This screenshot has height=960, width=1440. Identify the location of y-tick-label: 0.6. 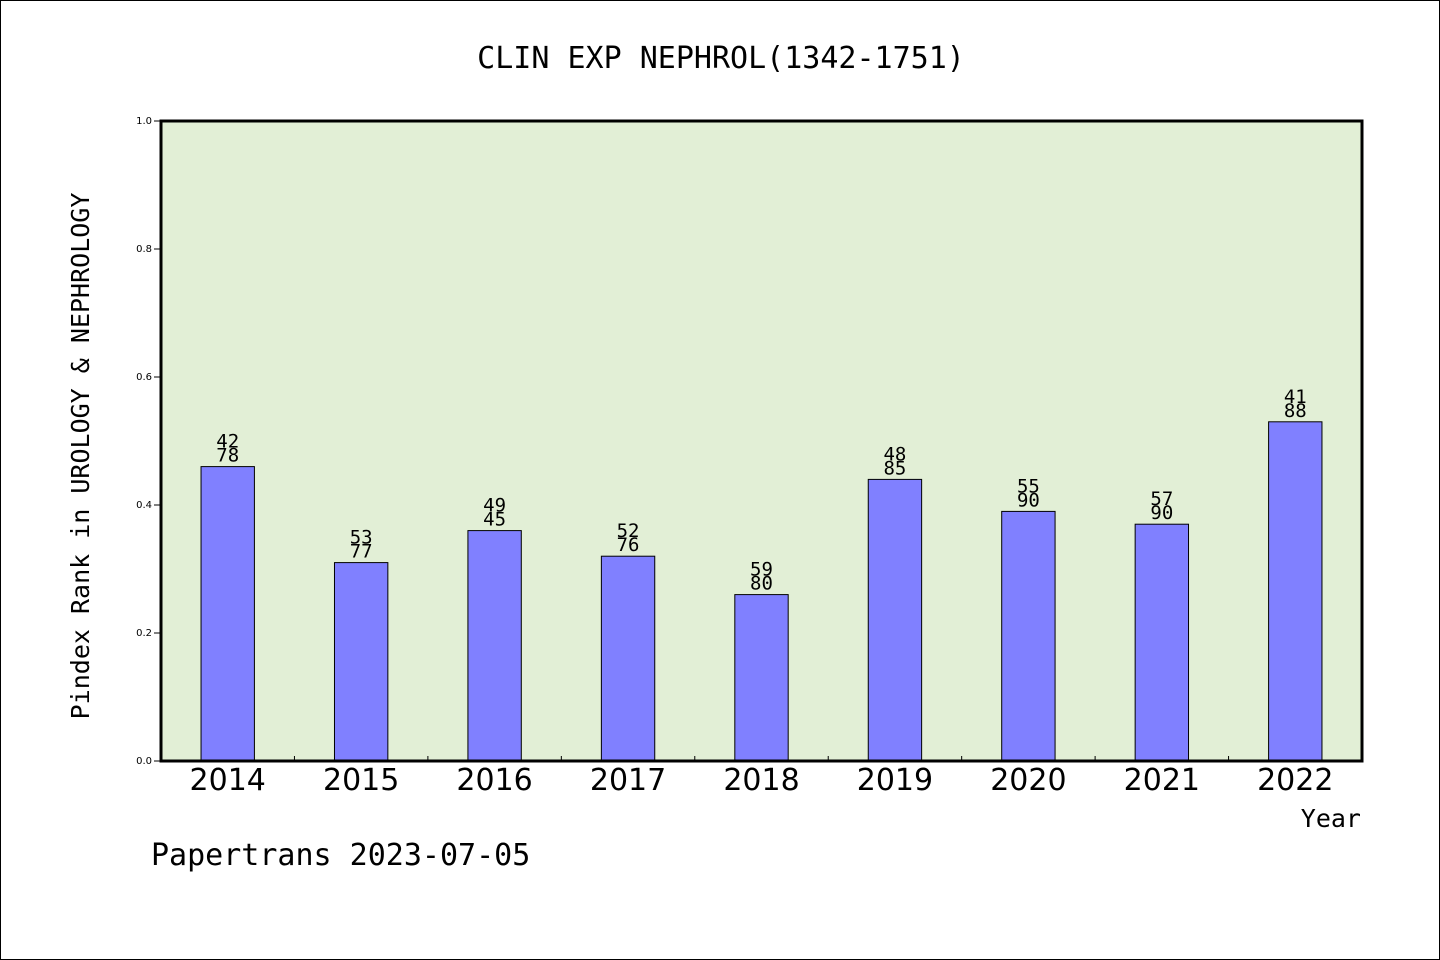
(144, 377).